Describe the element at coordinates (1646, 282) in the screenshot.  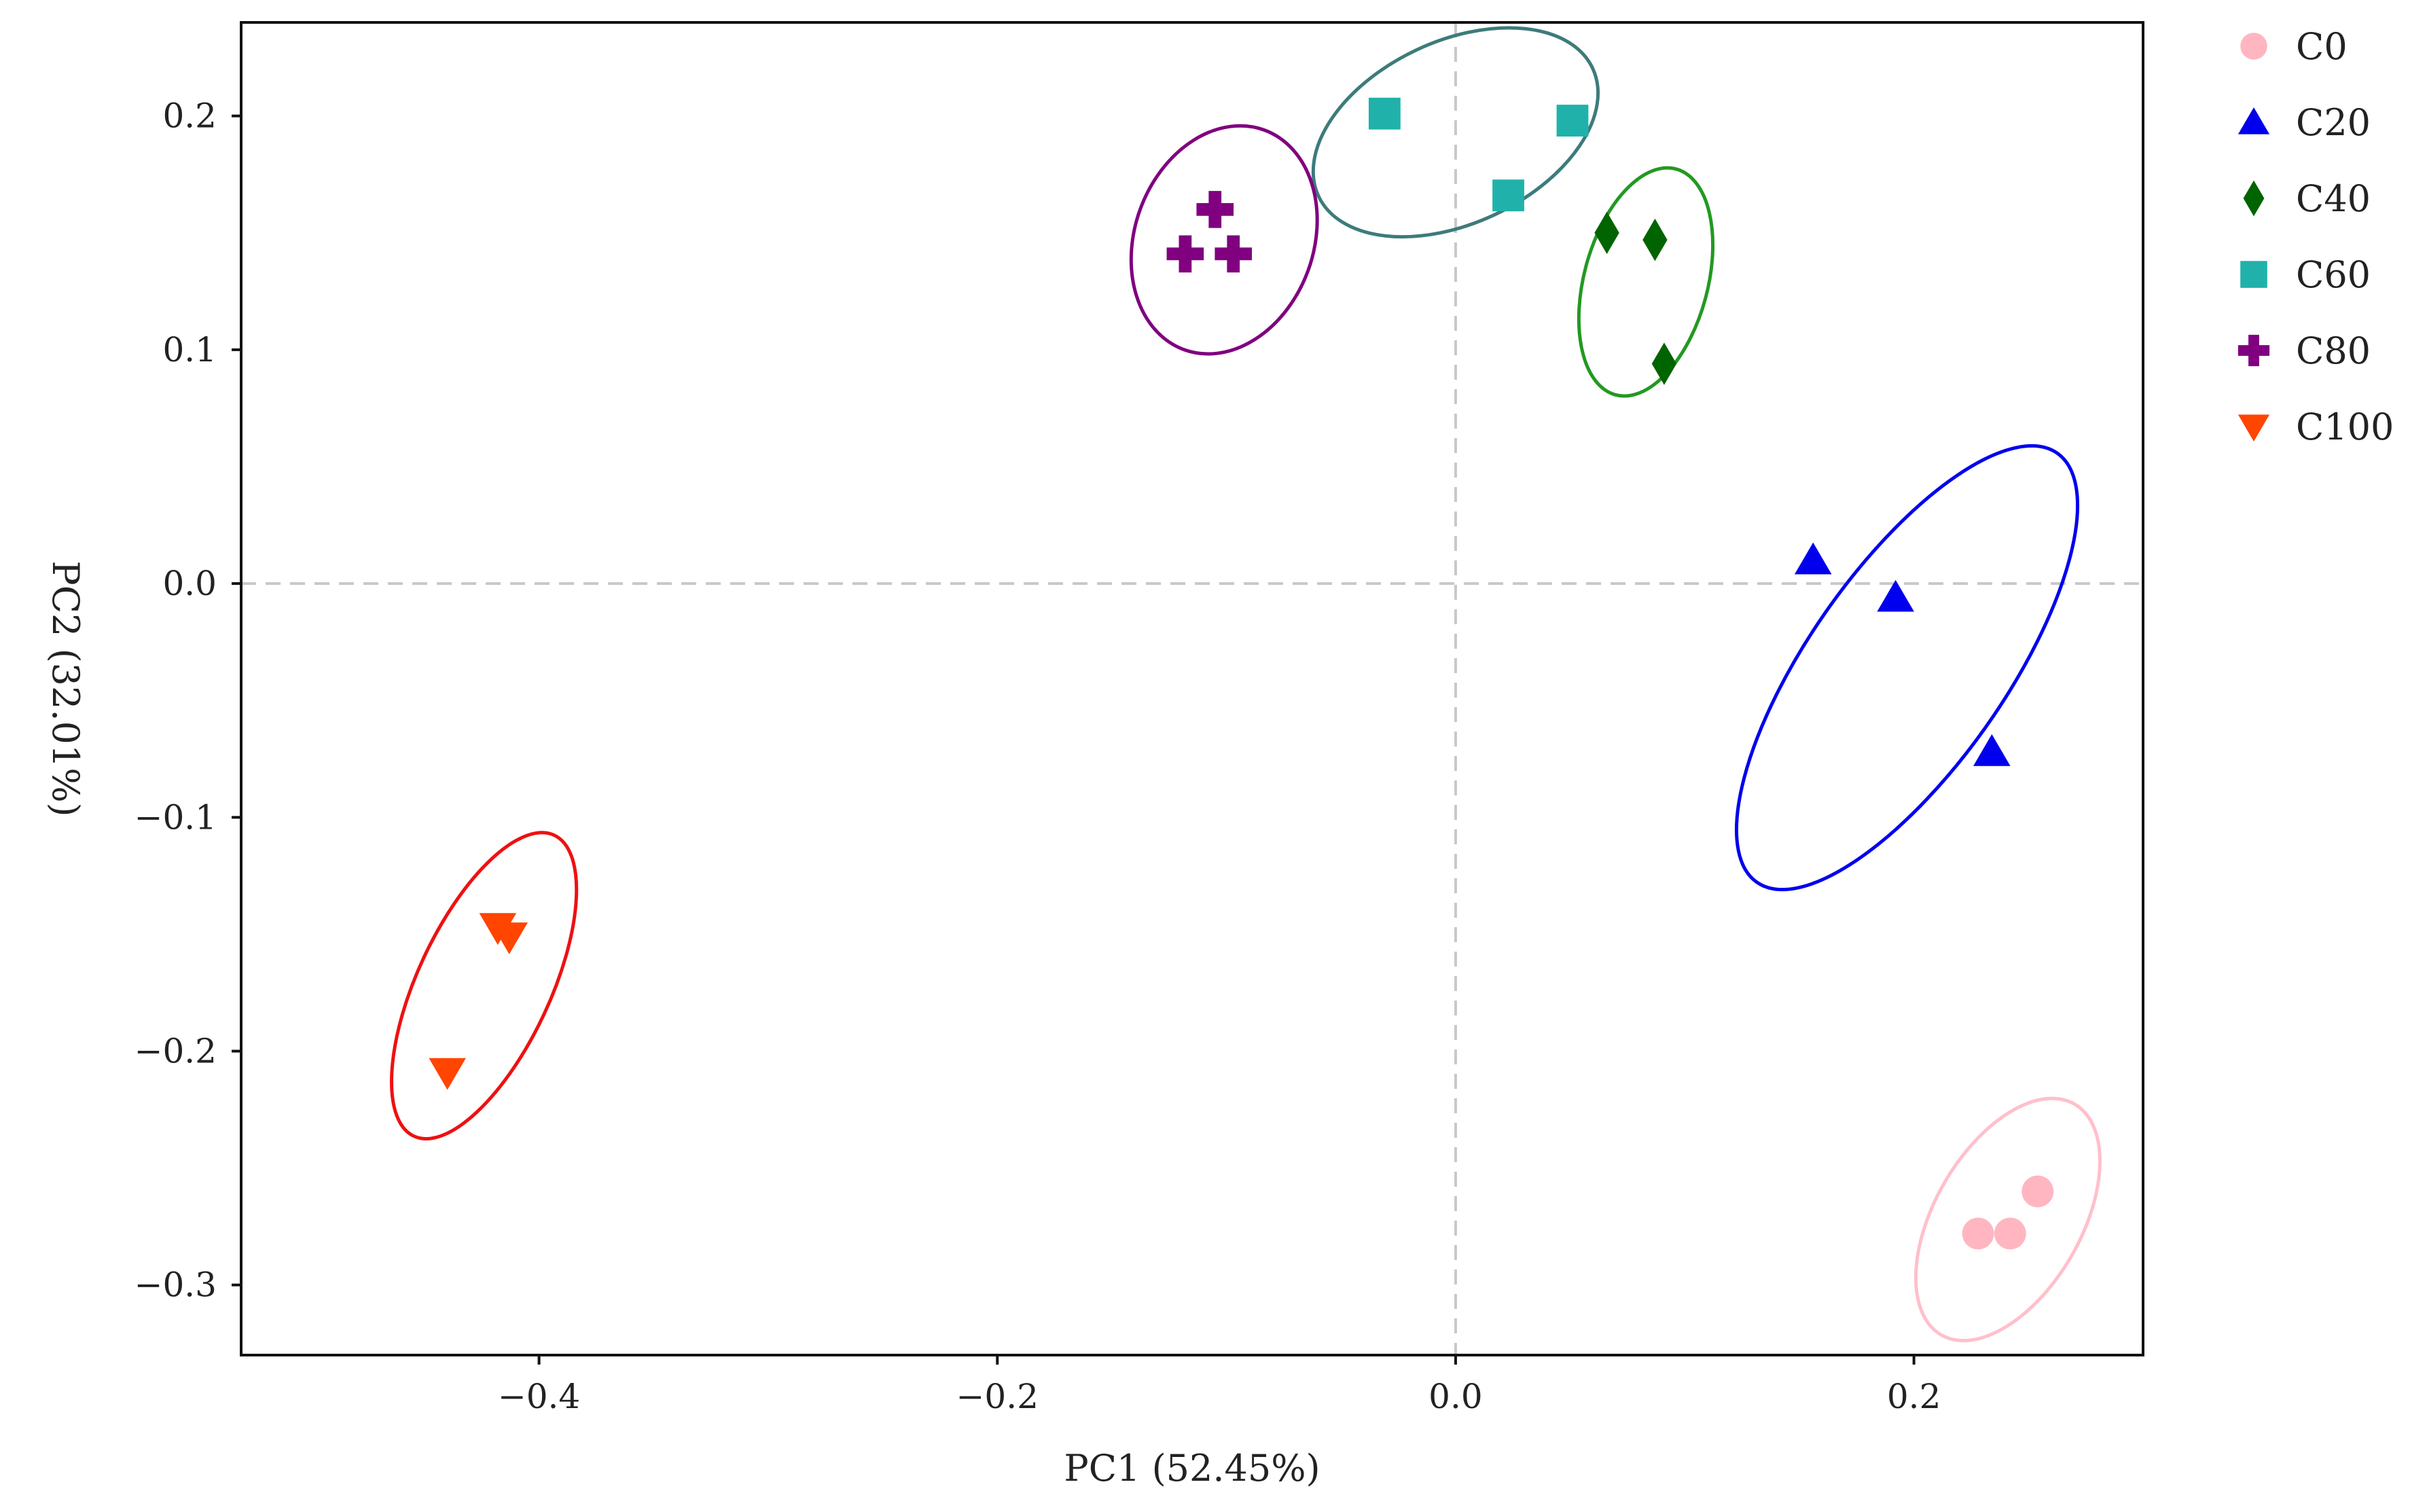
I see `ellipse-c40` at that location.